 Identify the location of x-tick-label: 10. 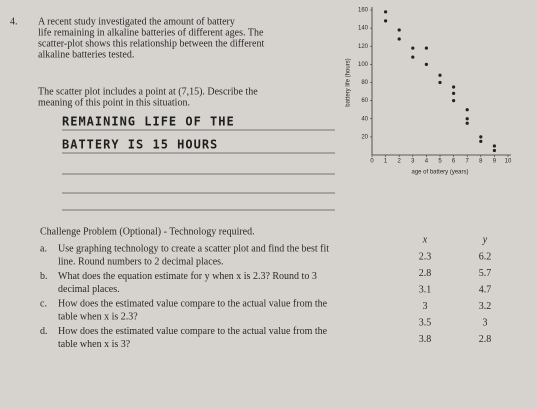
(508, 162).